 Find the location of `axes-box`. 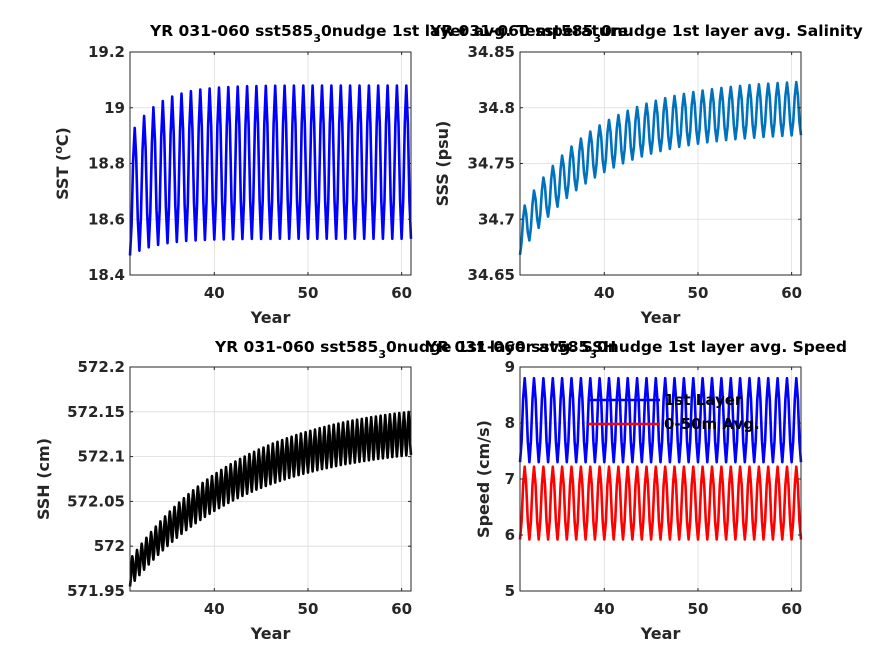

axes-box is located at coordinates (270, 479).